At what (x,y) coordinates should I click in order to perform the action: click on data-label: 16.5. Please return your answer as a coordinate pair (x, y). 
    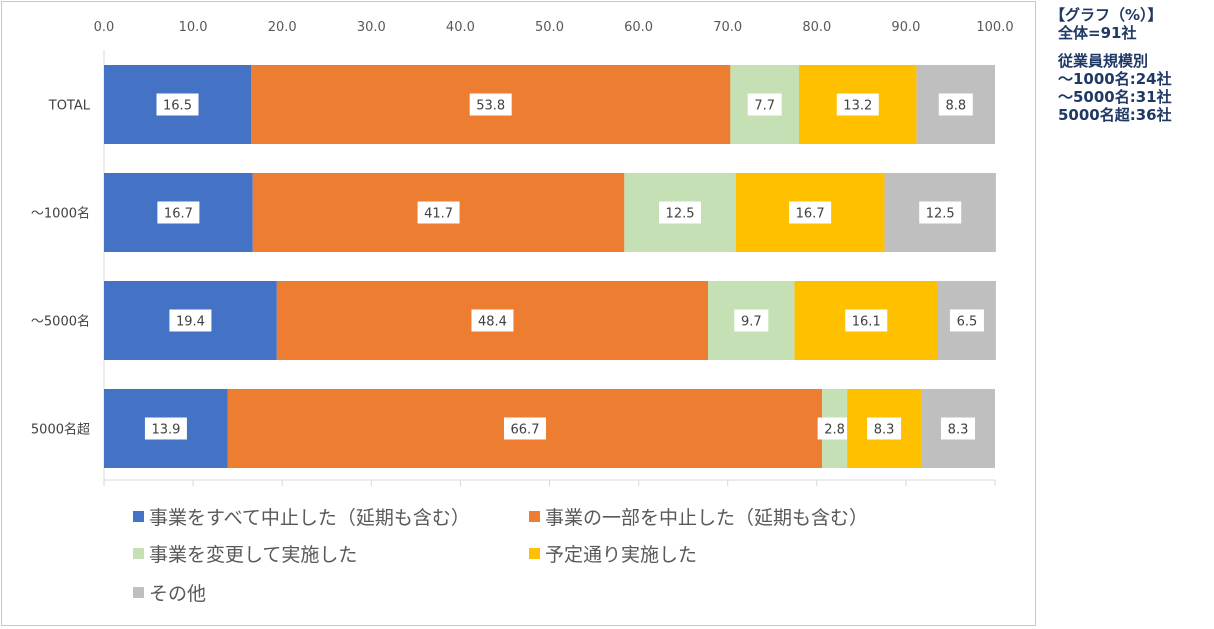
    Looking at the image, I should click on (177, 106).